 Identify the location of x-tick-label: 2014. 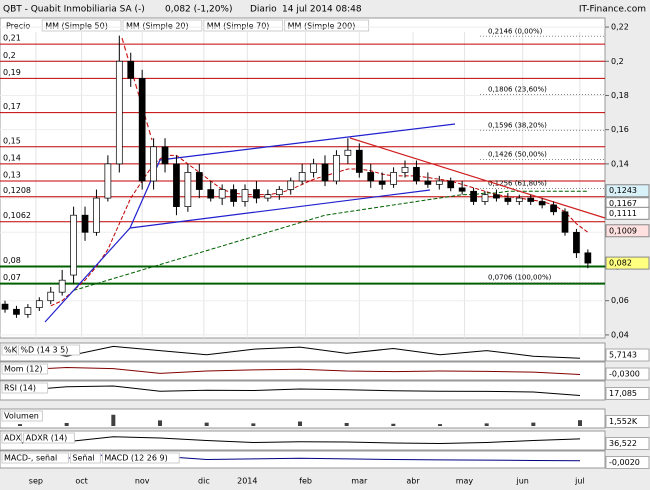
(247, 481).